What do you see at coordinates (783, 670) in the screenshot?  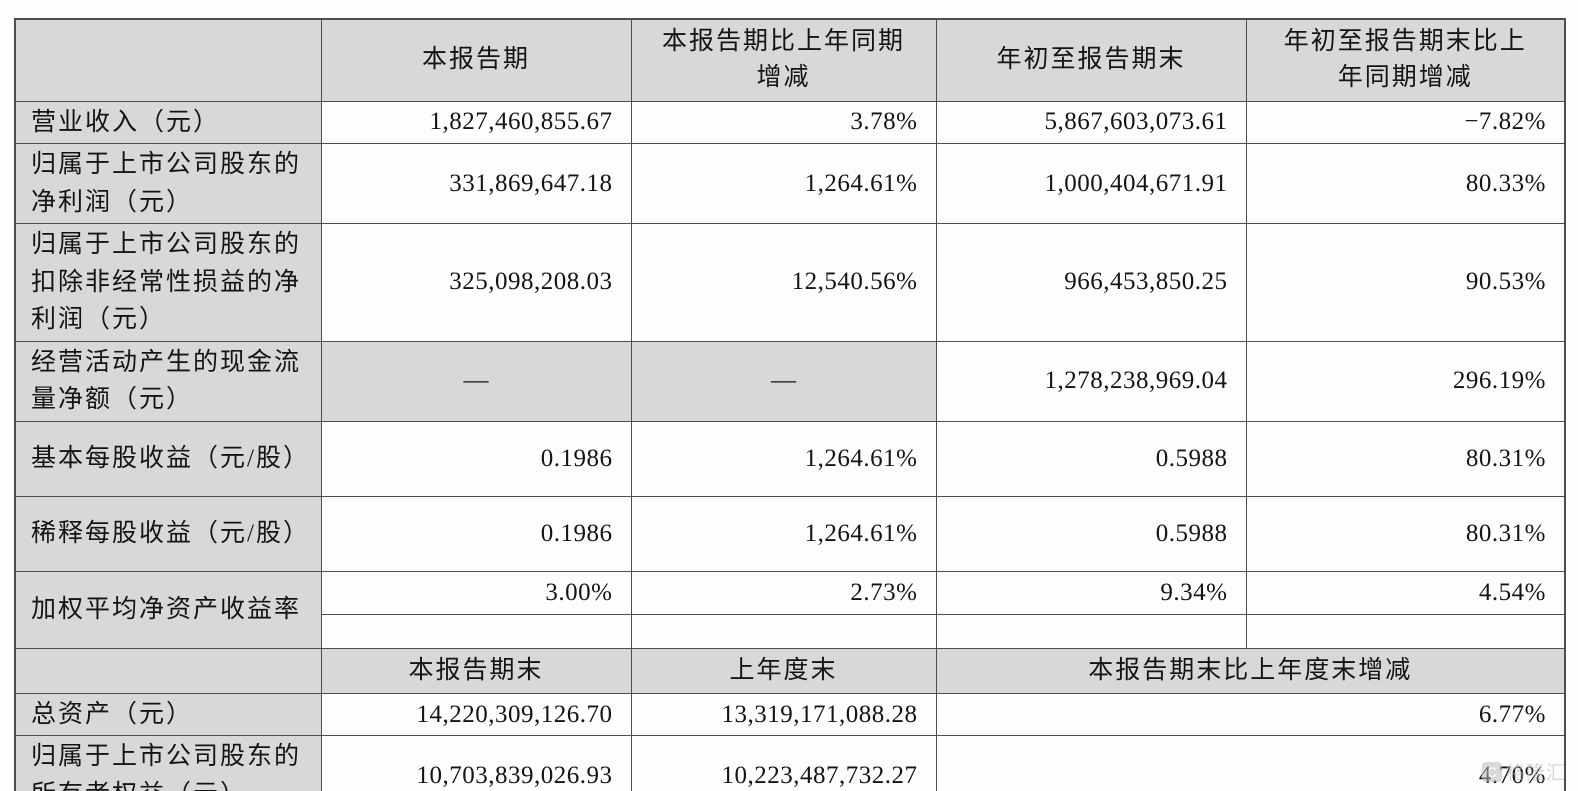 I see `header-end-prev: 上年度末` at bounding box center [783, 670].